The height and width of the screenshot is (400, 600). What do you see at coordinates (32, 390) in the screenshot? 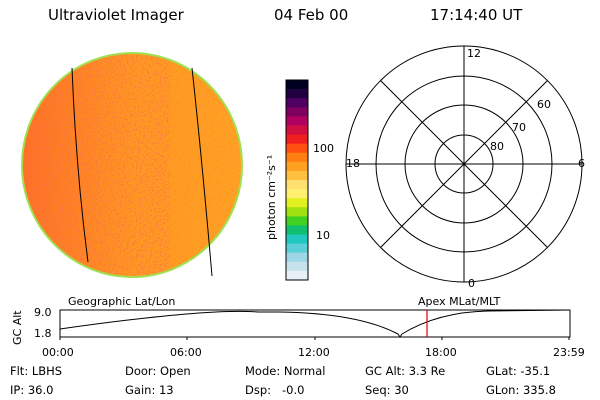
I see `ip-field: IP: 36.0` at bounding box center [32, 390].